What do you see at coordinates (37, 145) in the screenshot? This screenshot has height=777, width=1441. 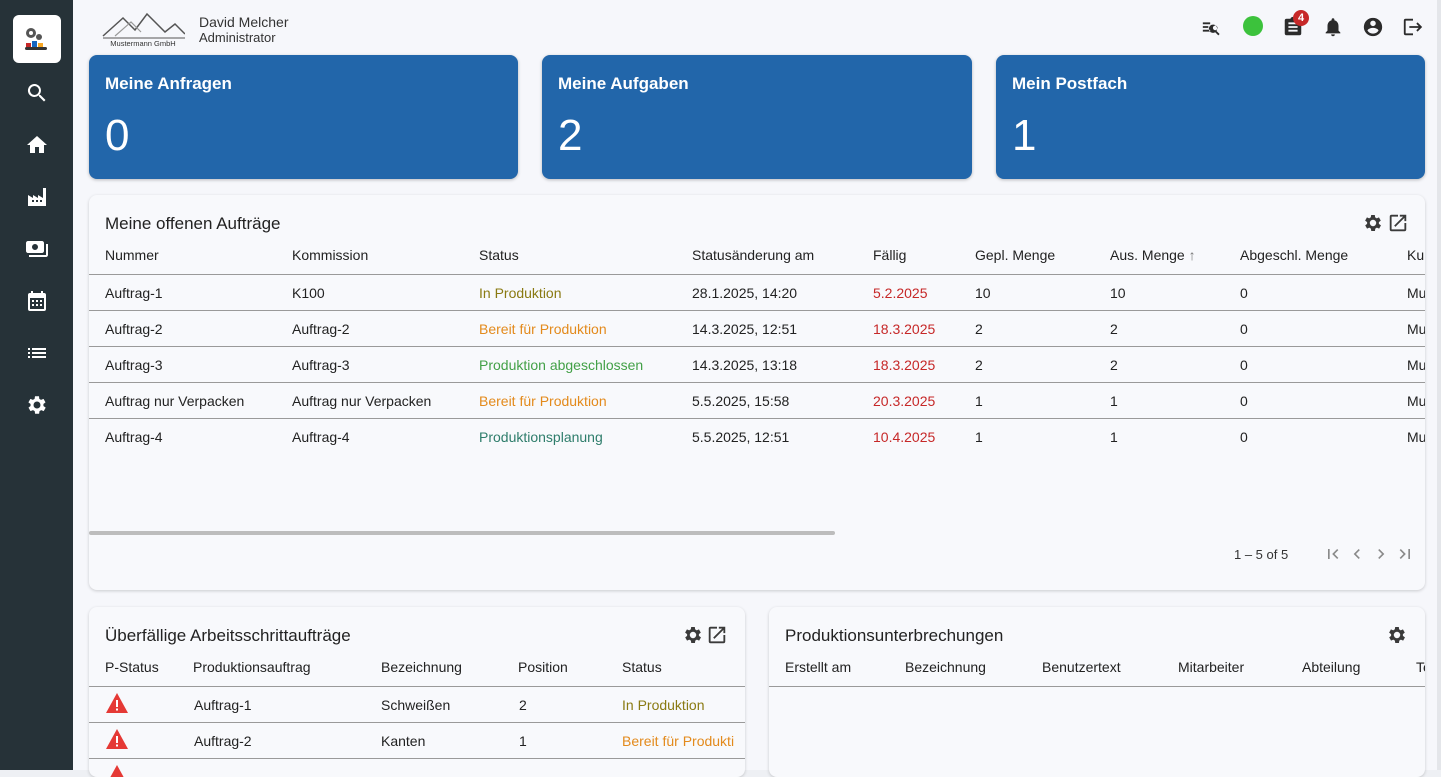 I see `nav-home` at bounding box center [37, 145].